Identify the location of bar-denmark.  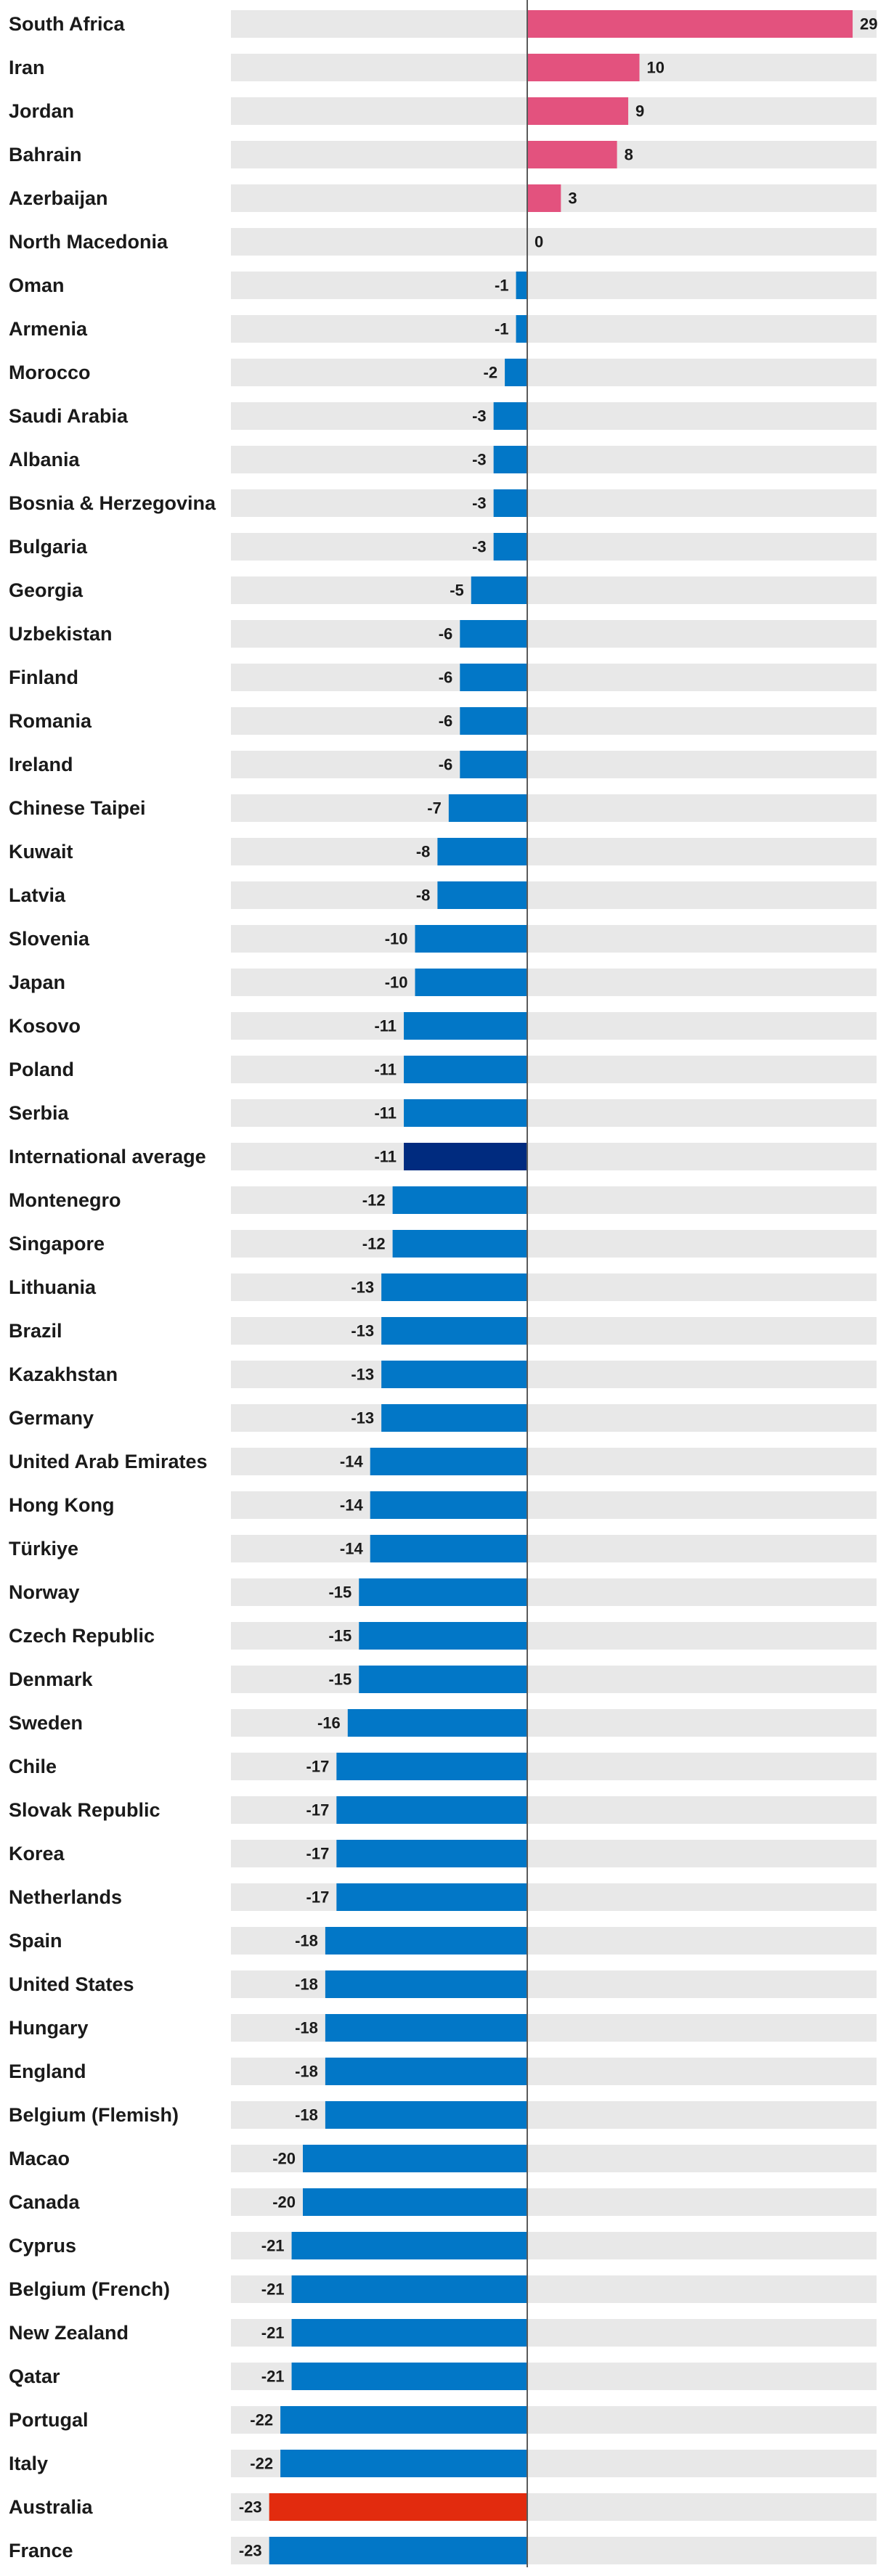
(443, 1679).